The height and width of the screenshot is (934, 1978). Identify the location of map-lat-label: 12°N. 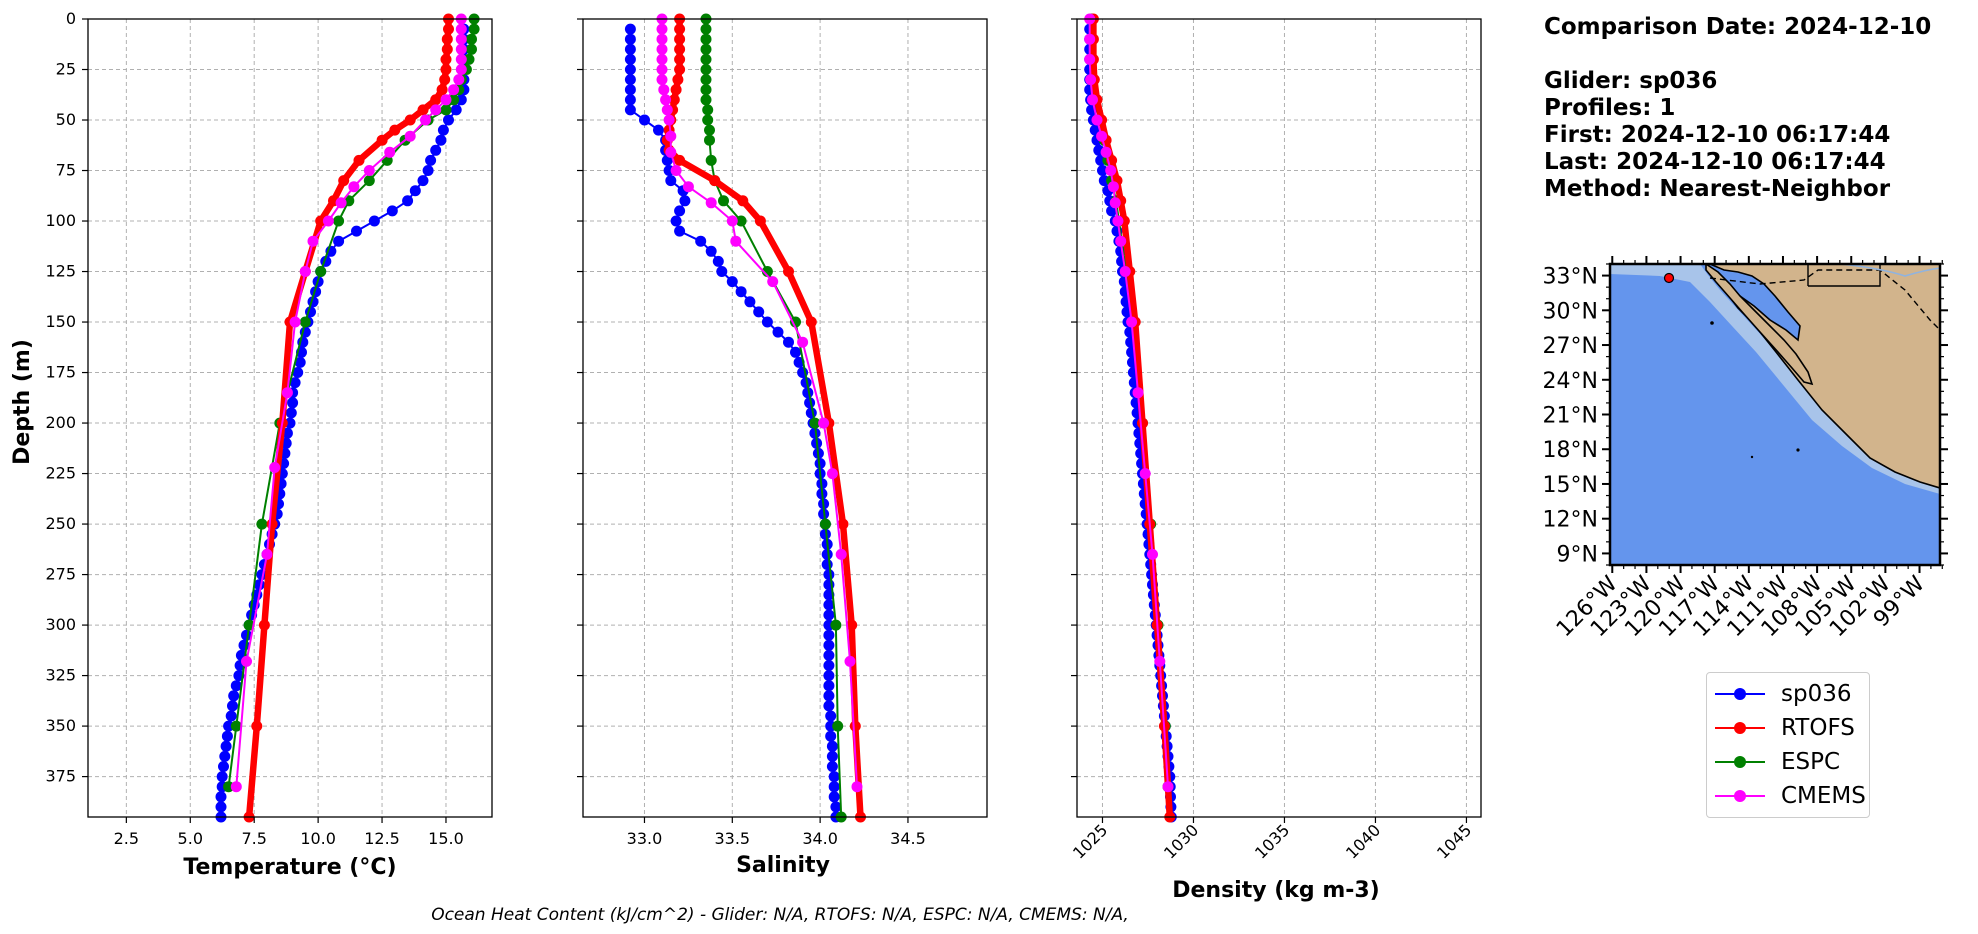
(1570, 520).